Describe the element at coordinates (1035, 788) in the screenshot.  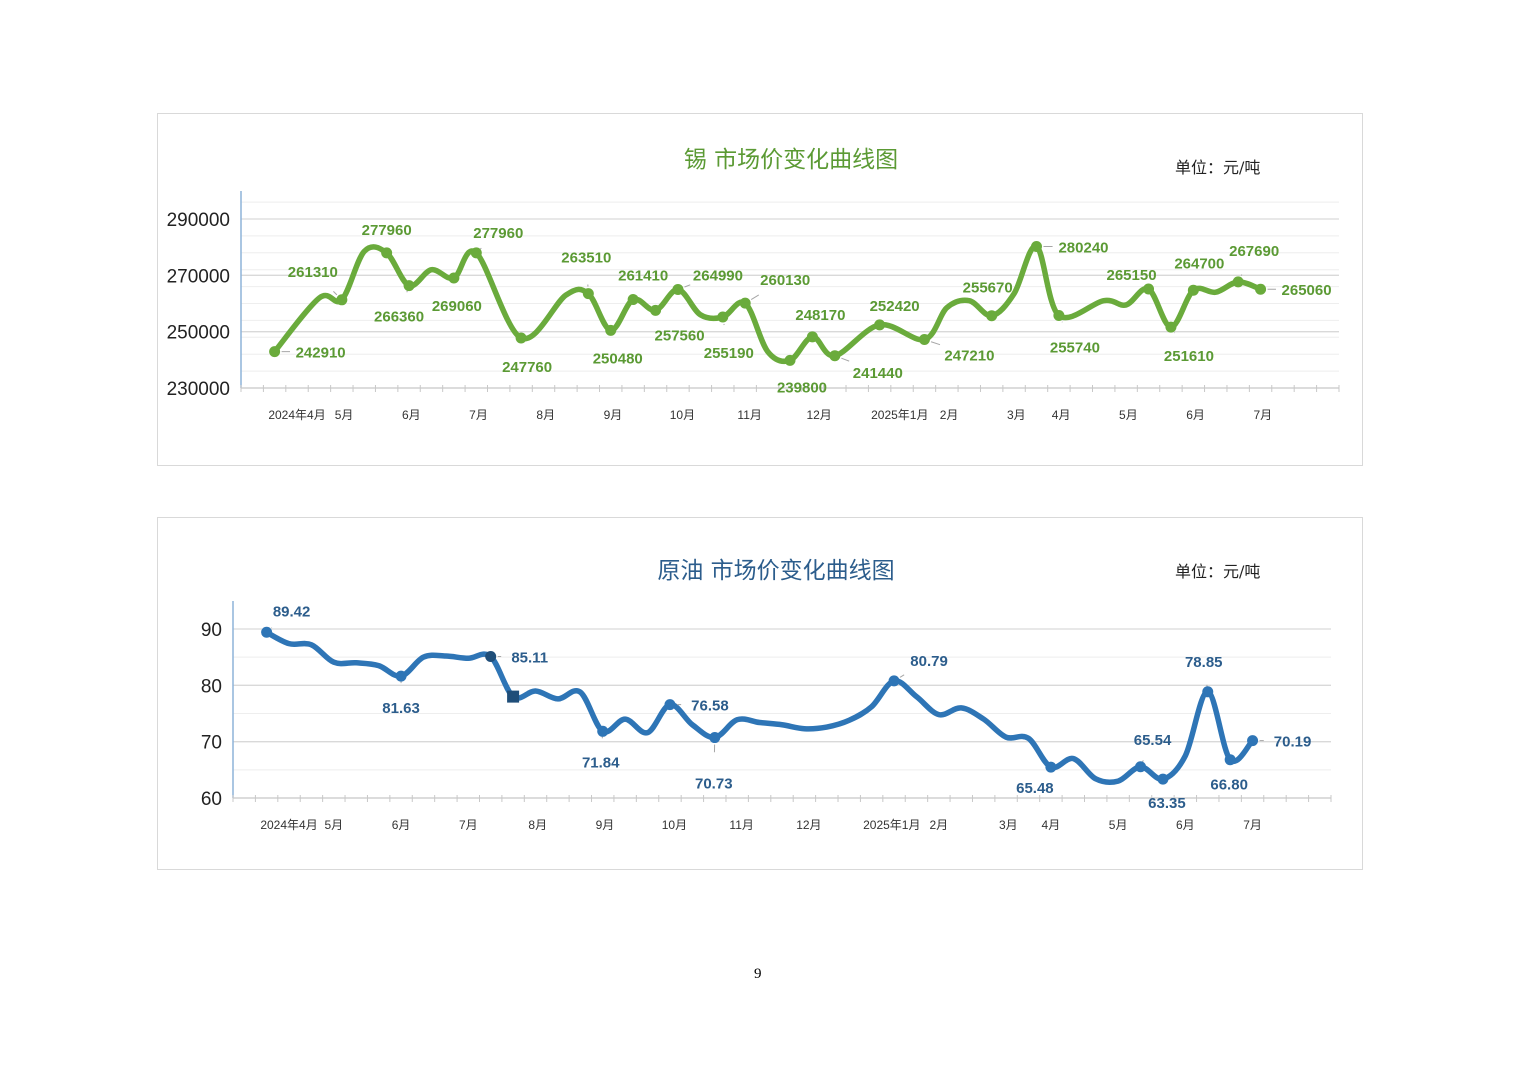
I see `data-label: 65.48` at that location.